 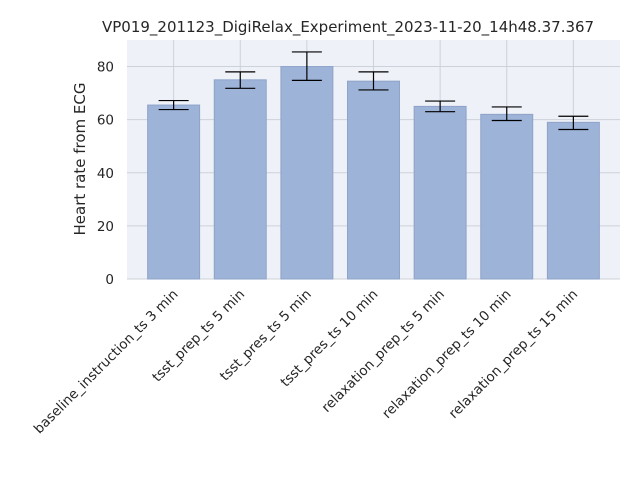 I want to click on y-tick-label: 60, so click(x=105, y=121).